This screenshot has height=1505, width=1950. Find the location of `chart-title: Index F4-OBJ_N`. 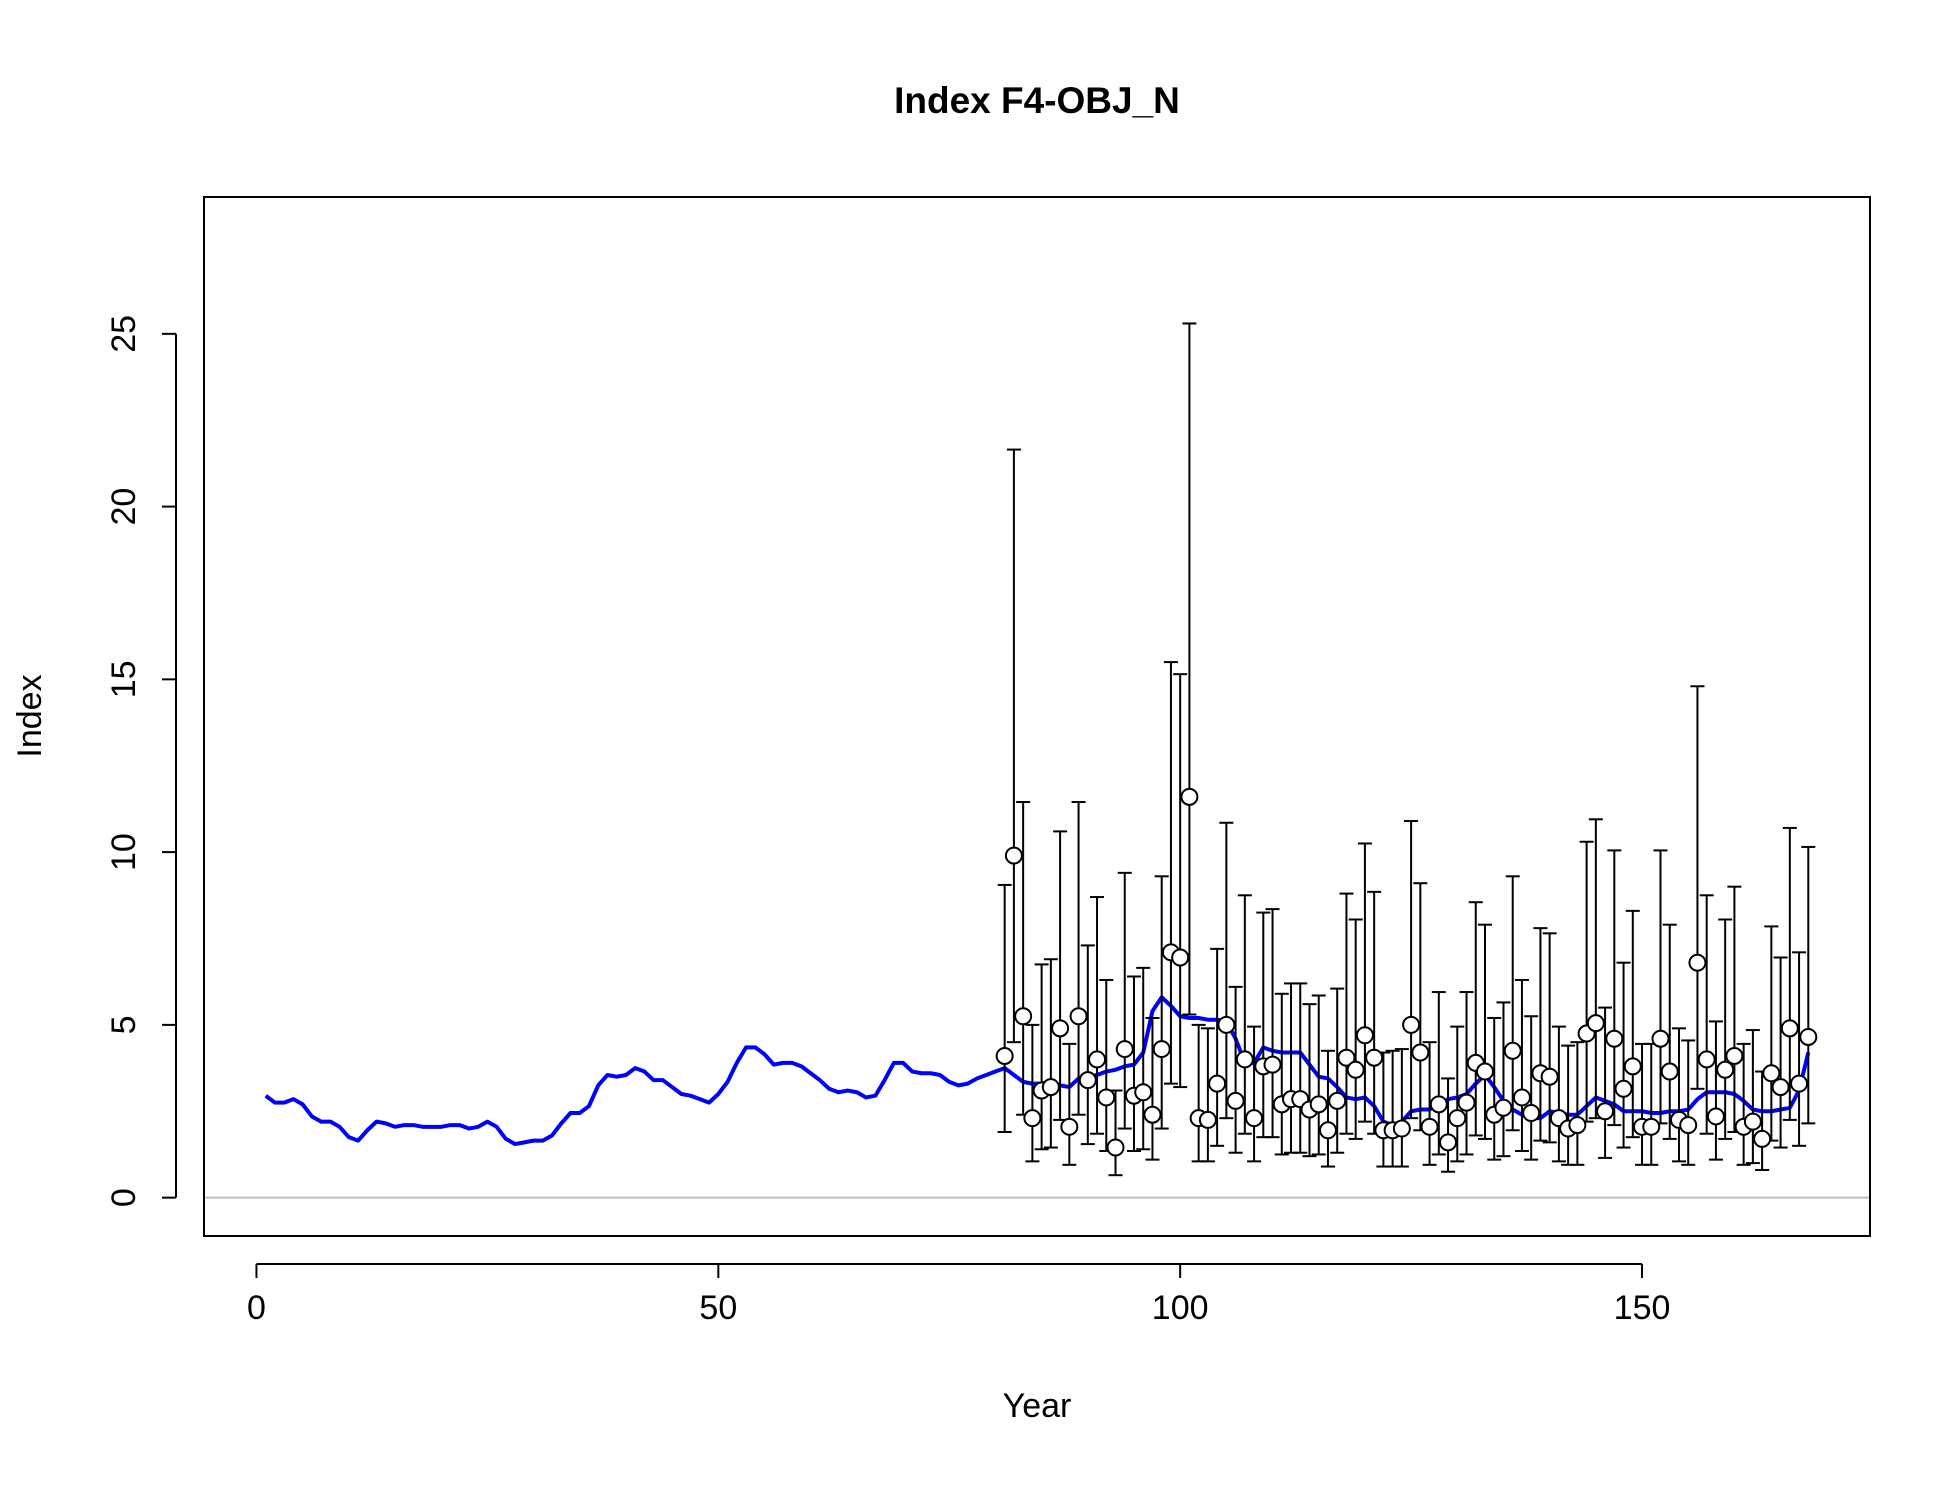

chart-title: Index F4-OBJ_N is located at coordinates (1037, 100).